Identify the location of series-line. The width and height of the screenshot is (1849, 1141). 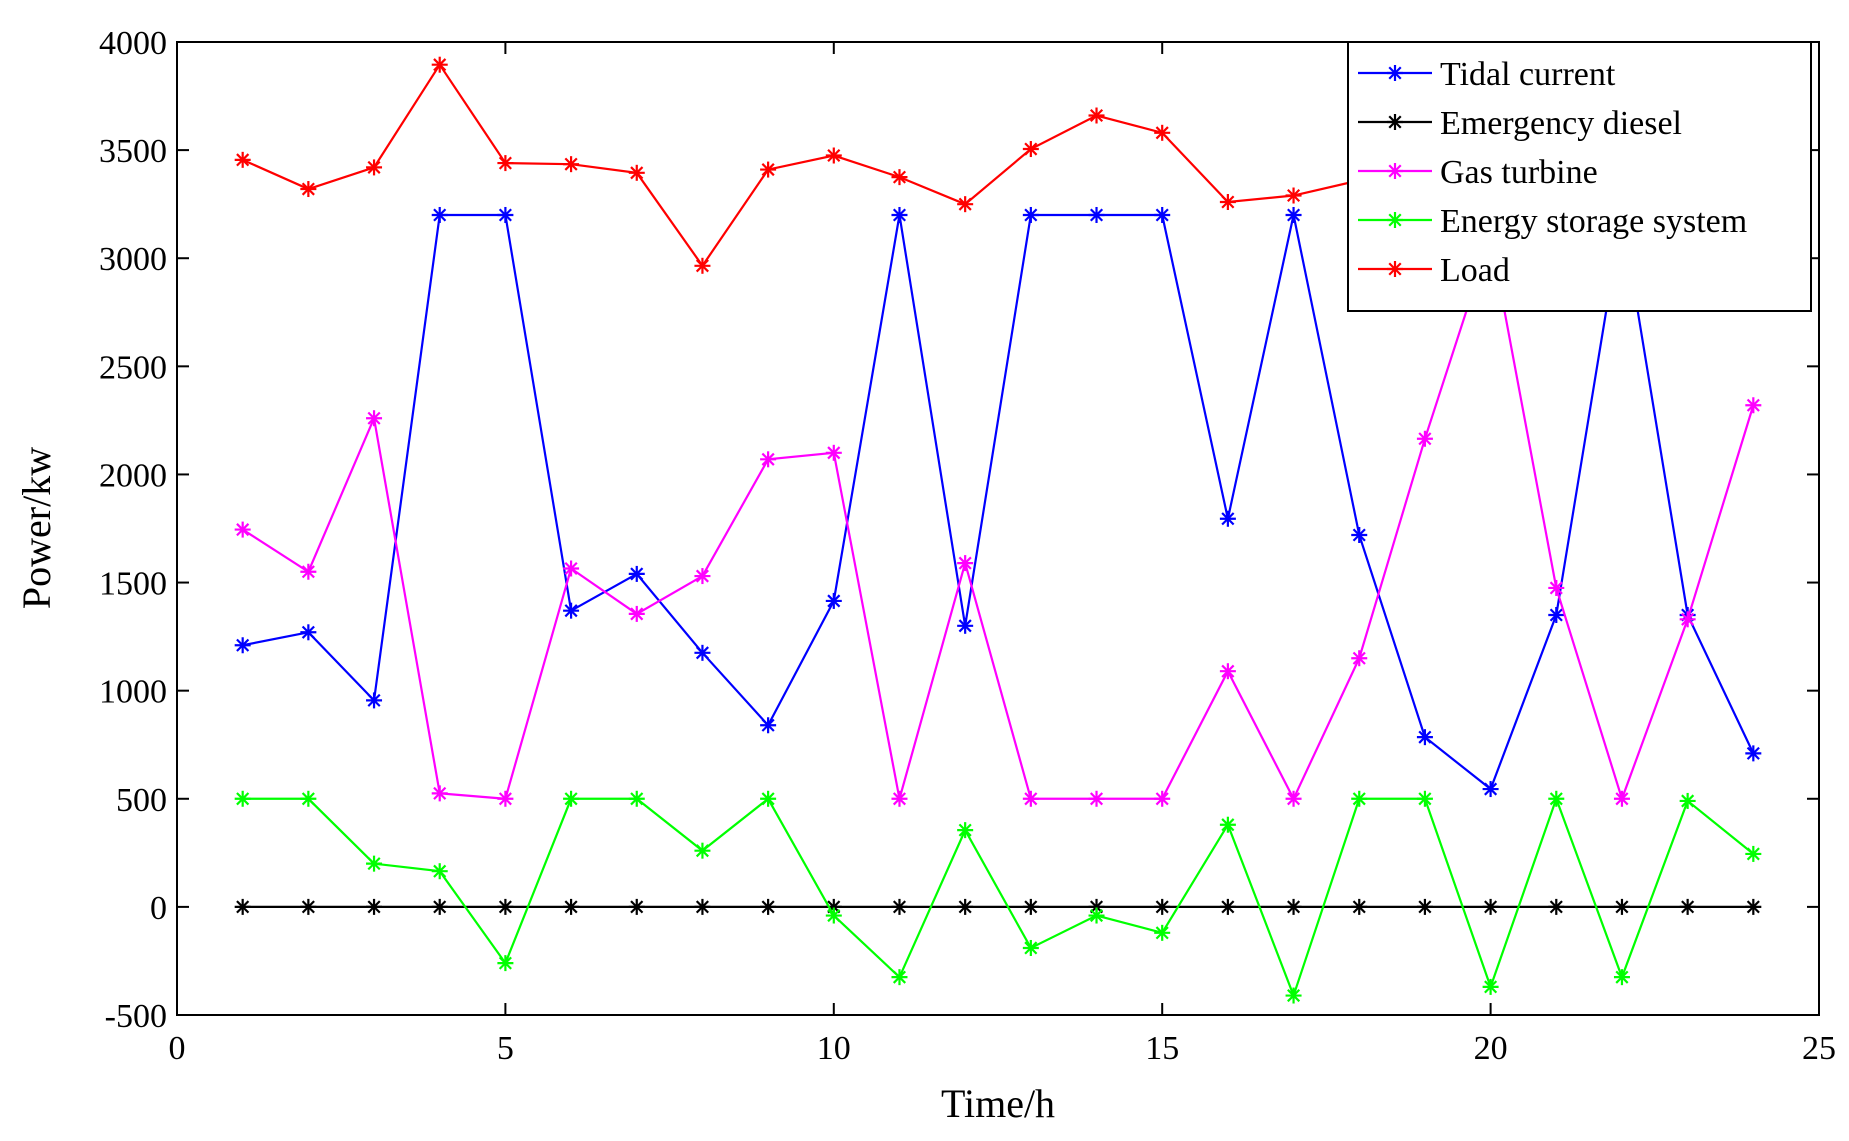
(998, 897).